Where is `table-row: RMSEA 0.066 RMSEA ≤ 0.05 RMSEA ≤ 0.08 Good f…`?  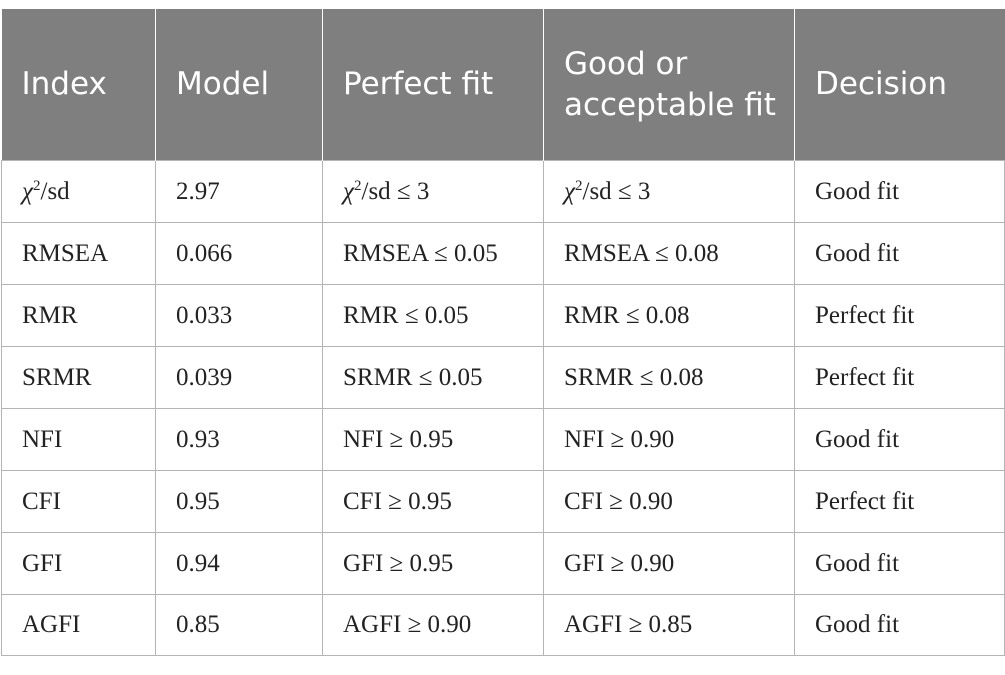
table-row: RMSEA 0.066 RMSEA ≤ 0.05 RMSEA ≤ 0.08 Good f… is located at coordinates (503, 253).